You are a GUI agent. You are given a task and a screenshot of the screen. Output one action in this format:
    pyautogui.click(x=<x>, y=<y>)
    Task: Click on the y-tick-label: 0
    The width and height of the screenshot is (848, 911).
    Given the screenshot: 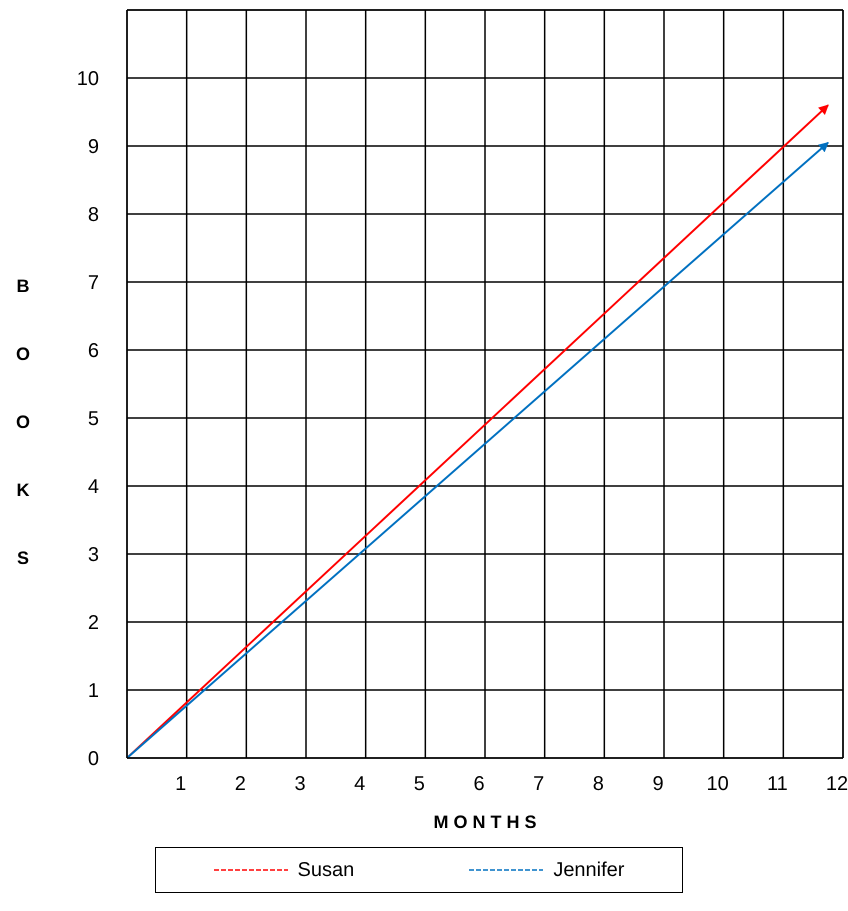 What is the action you would take?
    pyautogui.click(x=93, y=759)
    